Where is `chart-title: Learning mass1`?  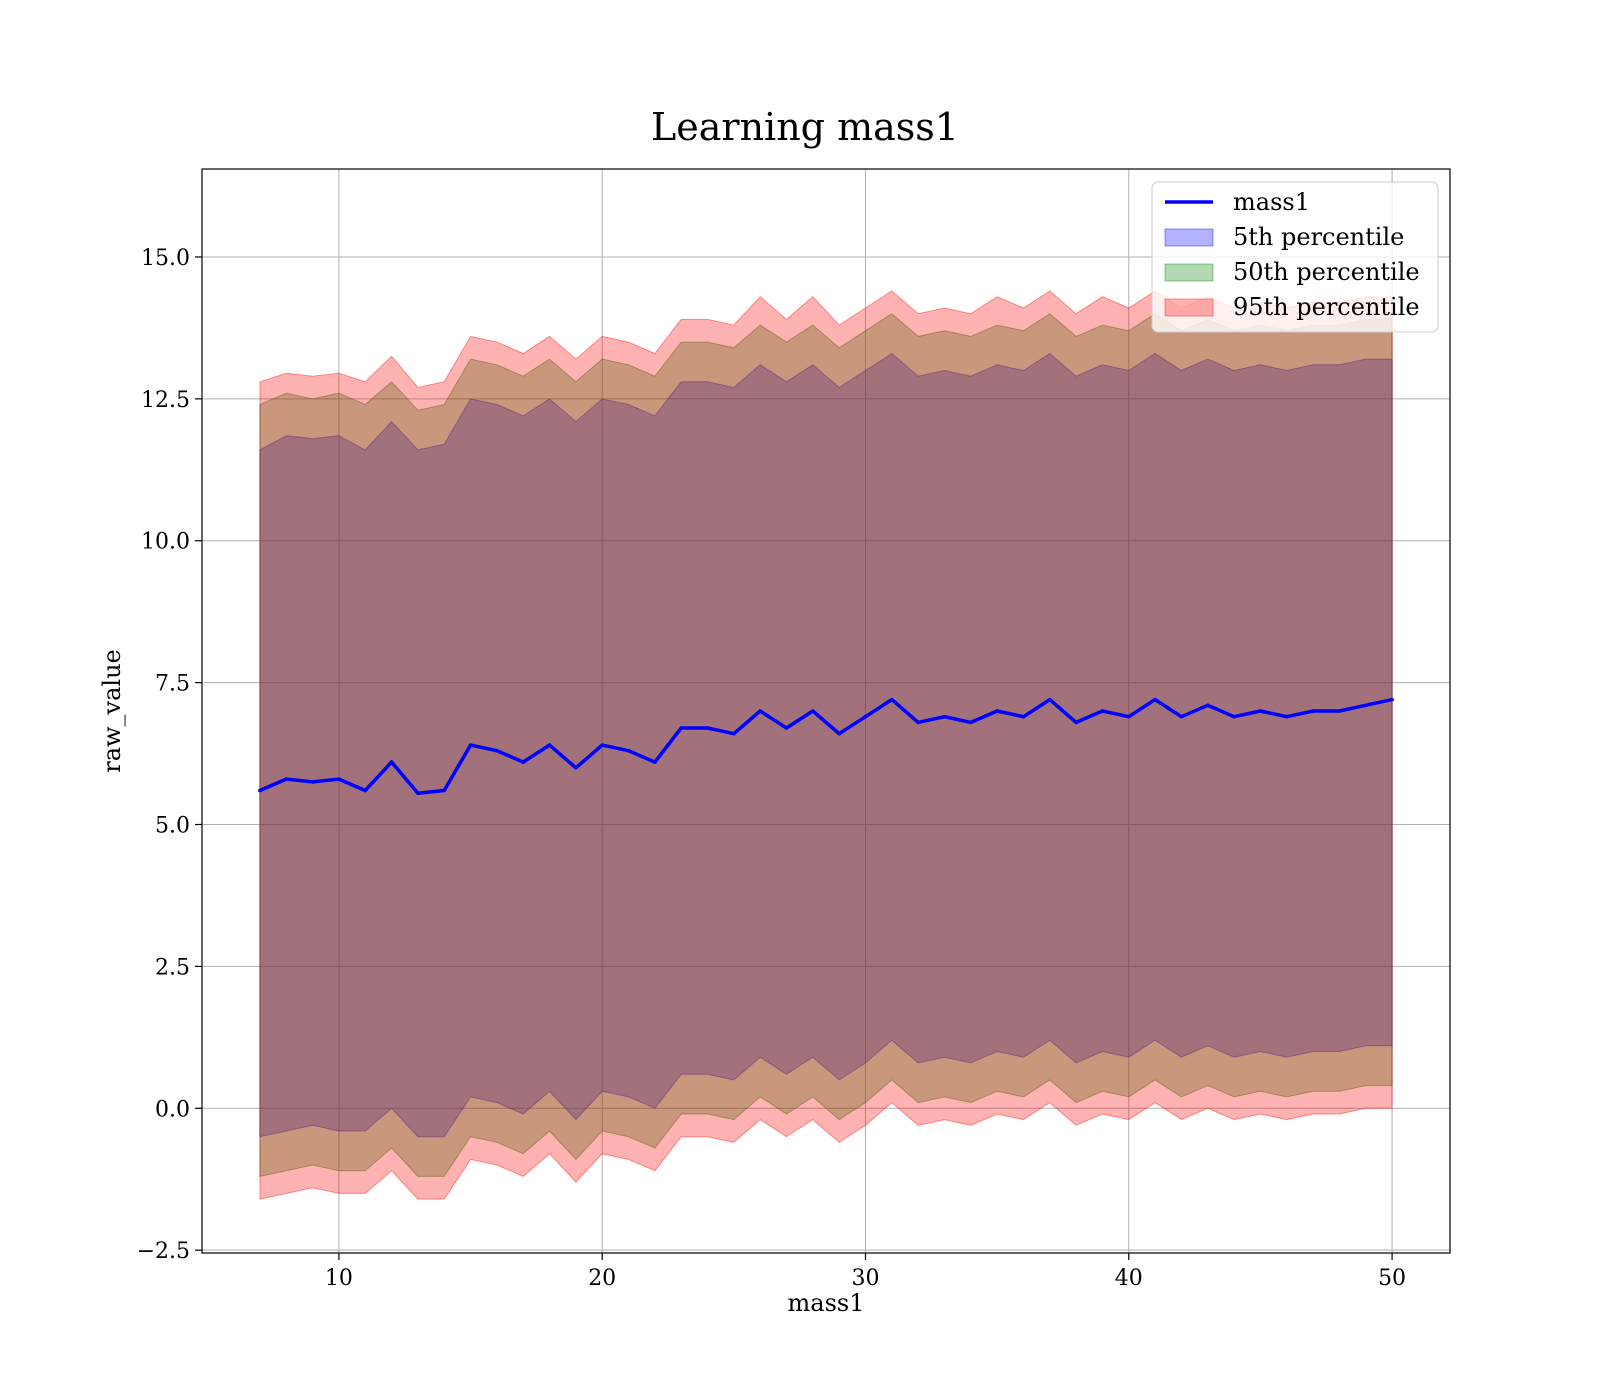 chart-title: Learning mass1 is located at coordinates (805, 127).